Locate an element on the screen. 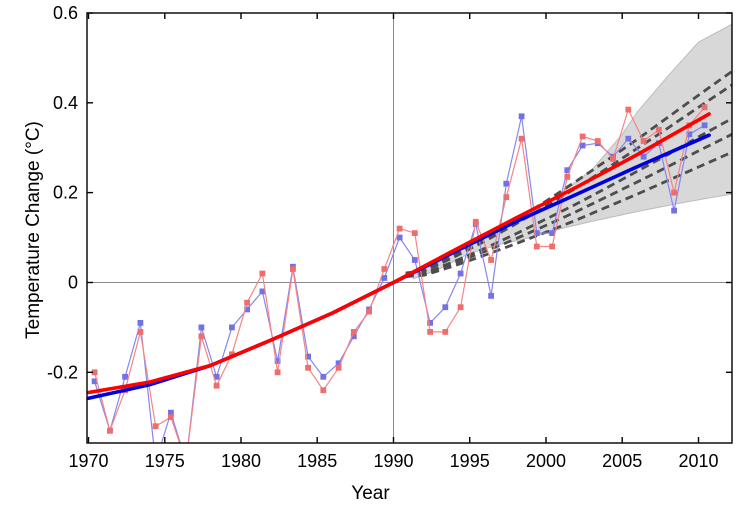  y-tick-label: -0.2 is located at coordinates (62, 372).